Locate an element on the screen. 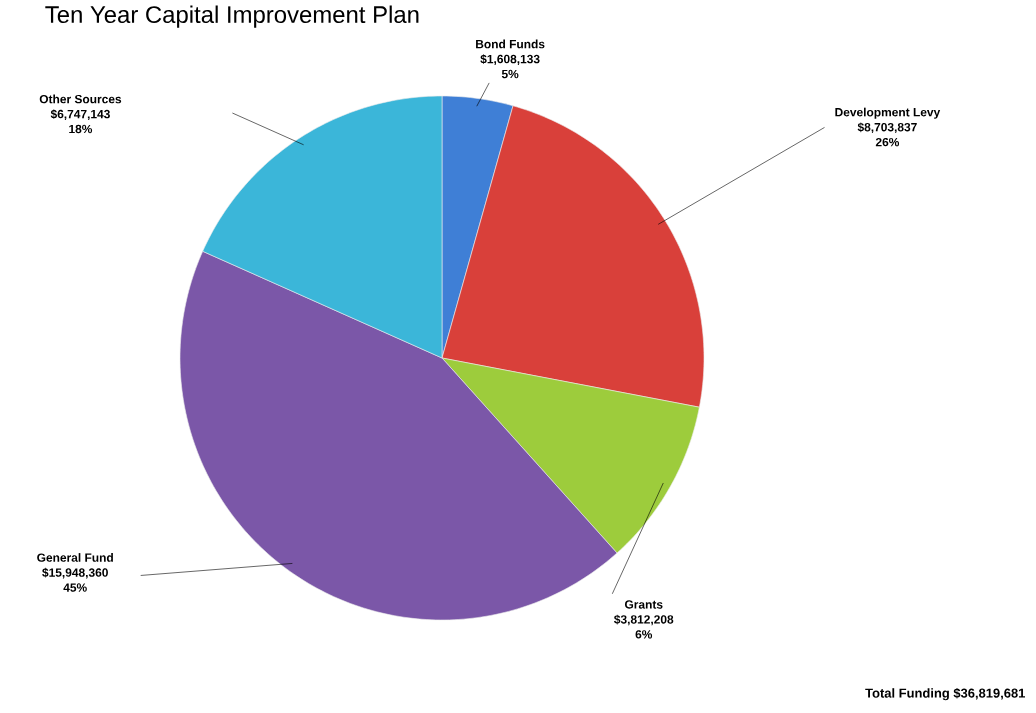  text: 5% is located at coordinates (510, 74).